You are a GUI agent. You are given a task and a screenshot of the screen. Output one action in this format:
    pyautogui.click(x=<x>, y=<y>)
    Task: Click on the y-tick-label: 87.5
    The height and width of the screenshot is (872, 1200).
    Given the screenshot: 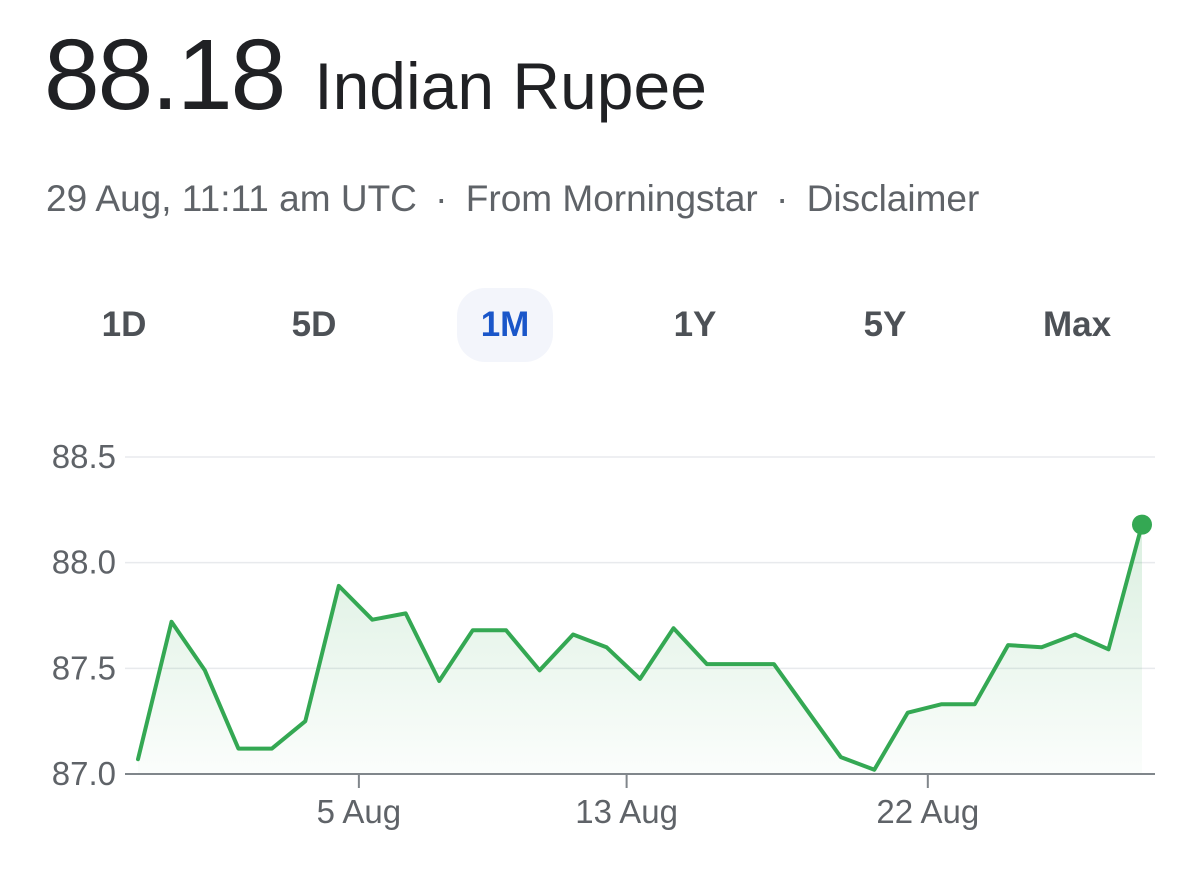 What is the action you would take?
    pyautogui.click(x=84, y=667)
    